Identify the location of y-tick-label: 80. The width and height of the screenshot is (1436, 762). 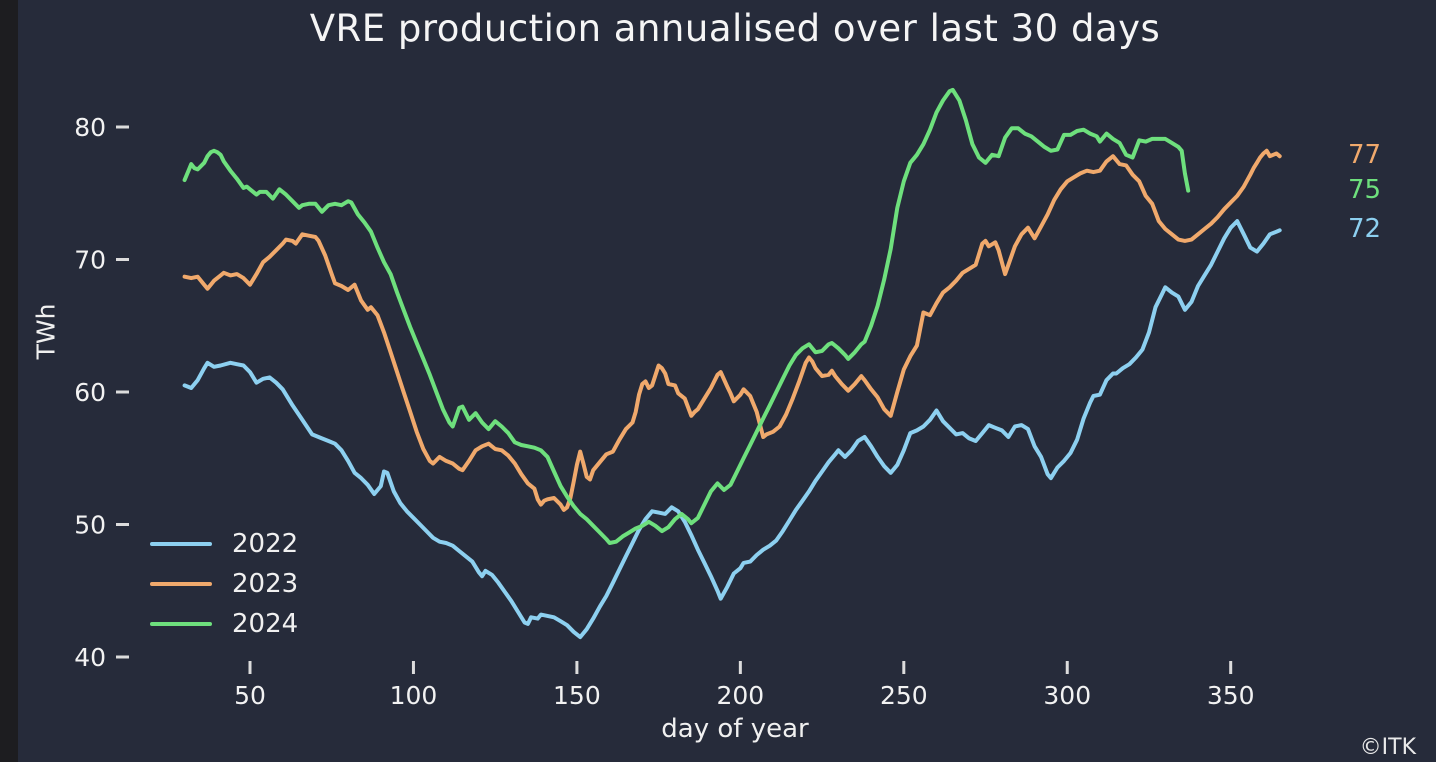
(90, 127).